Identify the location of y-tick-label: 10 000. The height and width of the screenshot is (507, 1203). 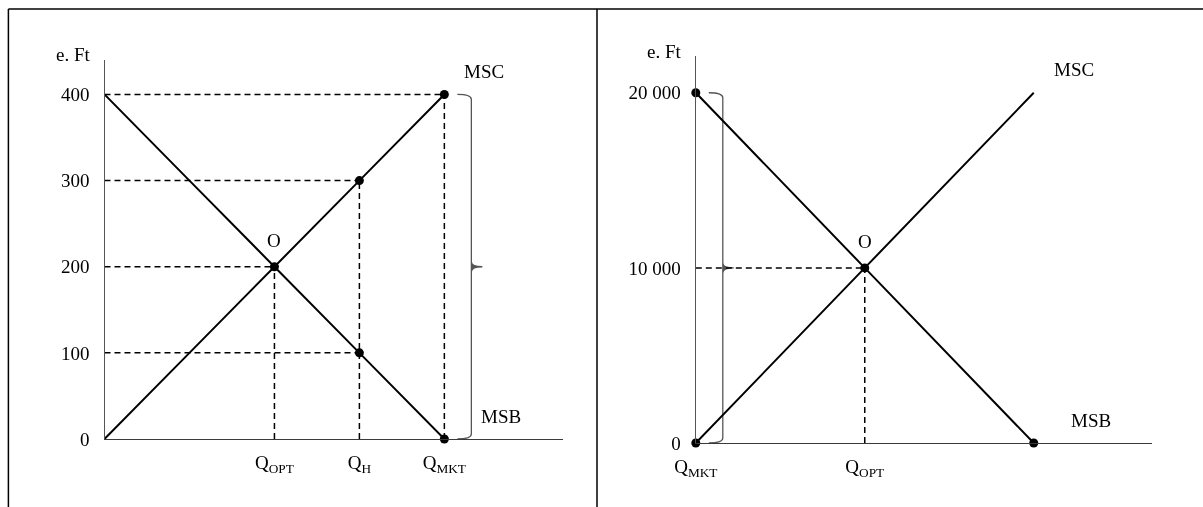
(654, 268).